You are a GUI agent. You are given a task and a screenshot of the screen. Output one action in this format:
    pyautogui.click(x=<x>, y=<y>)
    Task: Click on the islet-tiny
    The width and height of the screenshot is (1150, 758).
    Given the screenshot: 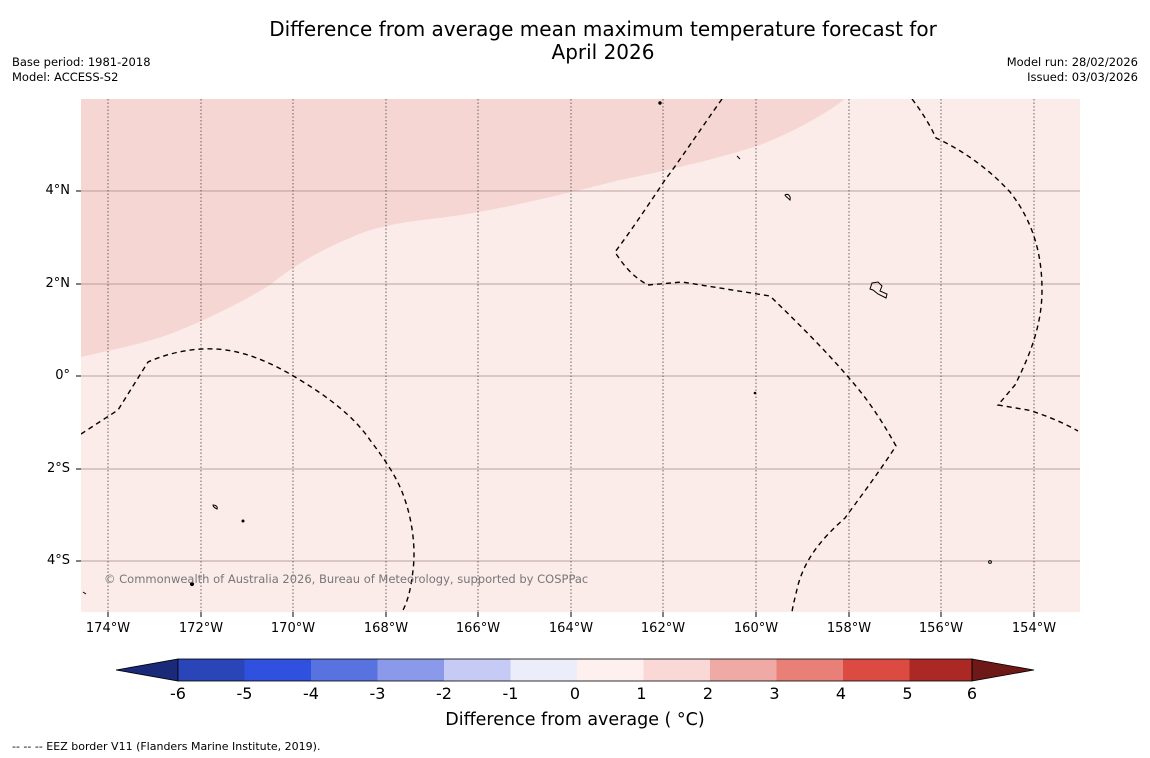 What is the action you would take?
    pyautogui.click(x=755, y=393)
    